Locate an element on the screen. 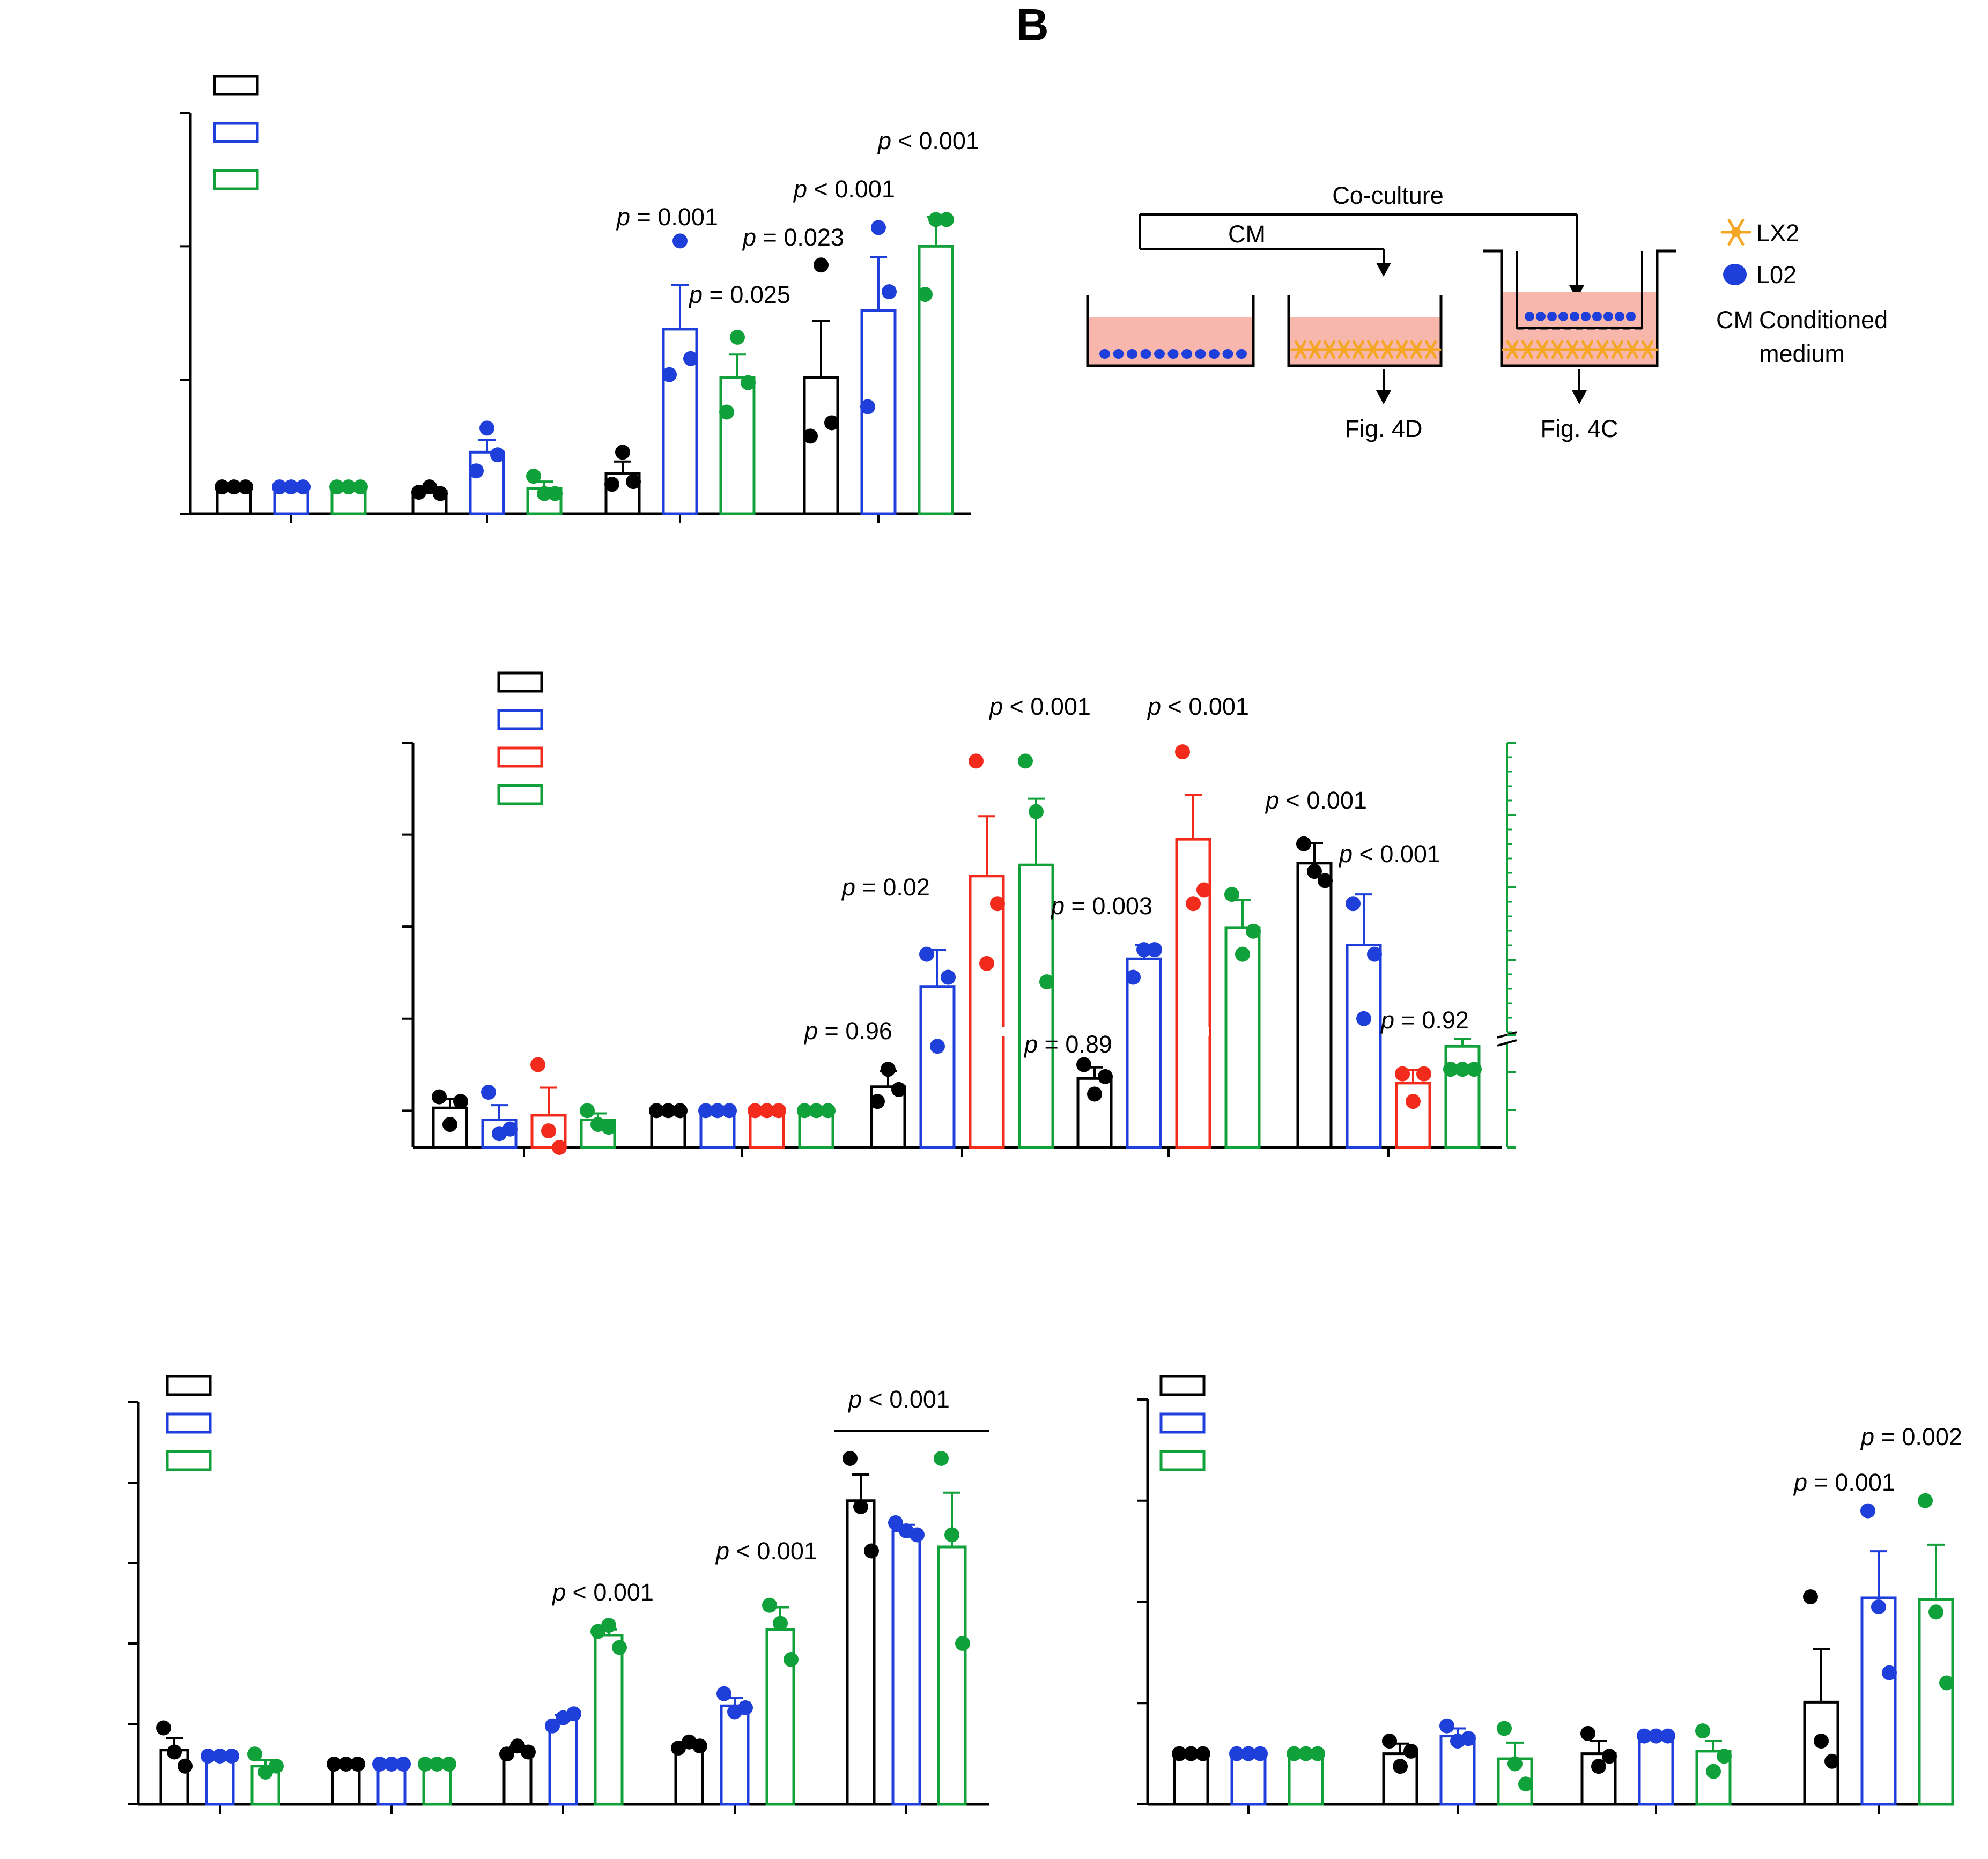 The image size is (1988, 1859). fig-4c-label: Fig. 4C is located at coordinates (1579, 428).